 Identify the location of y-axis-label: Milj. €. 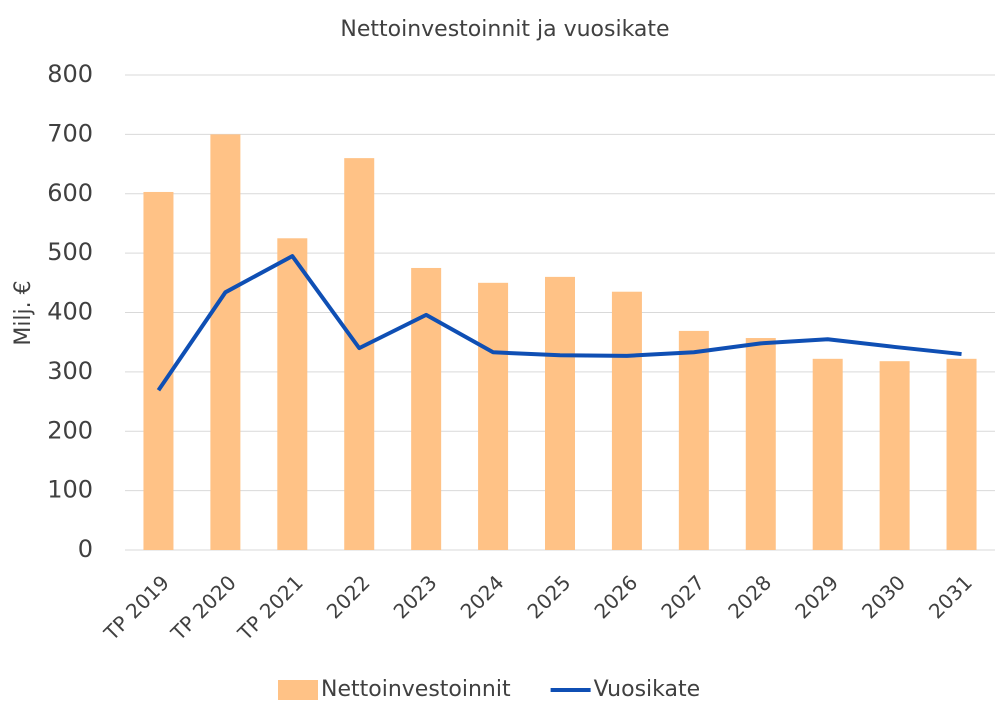
(23, 312).